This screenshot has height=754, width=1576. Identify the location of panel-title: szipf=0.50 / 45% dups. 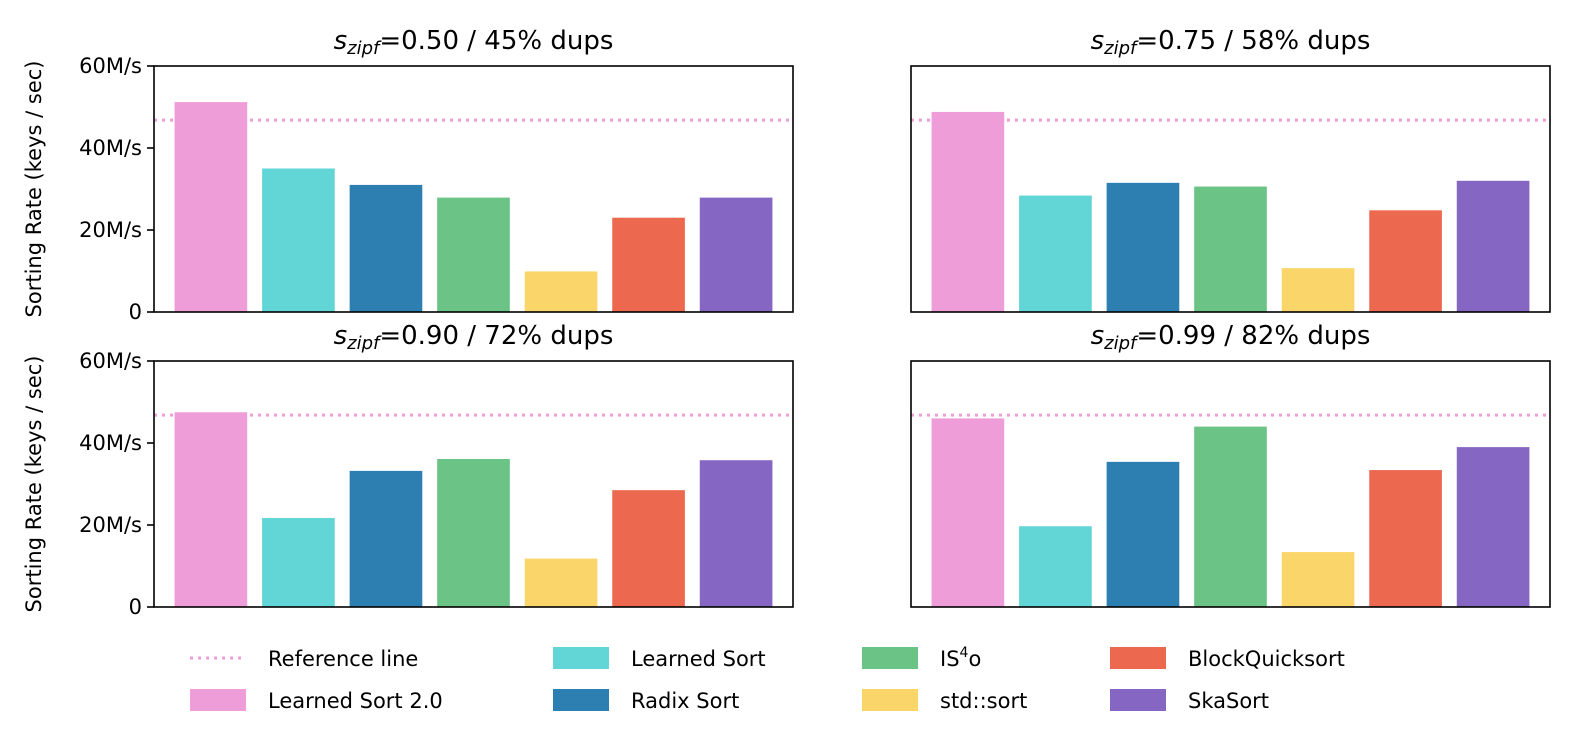
(474, 42).